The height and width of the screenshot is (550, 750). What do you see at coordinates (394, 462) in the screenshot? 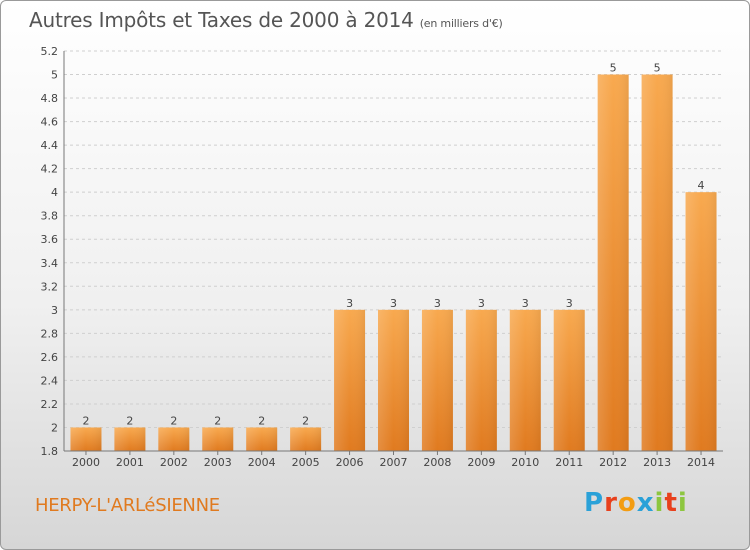
I see `x-tick-label: 2007` at bounding box center [394, 462].